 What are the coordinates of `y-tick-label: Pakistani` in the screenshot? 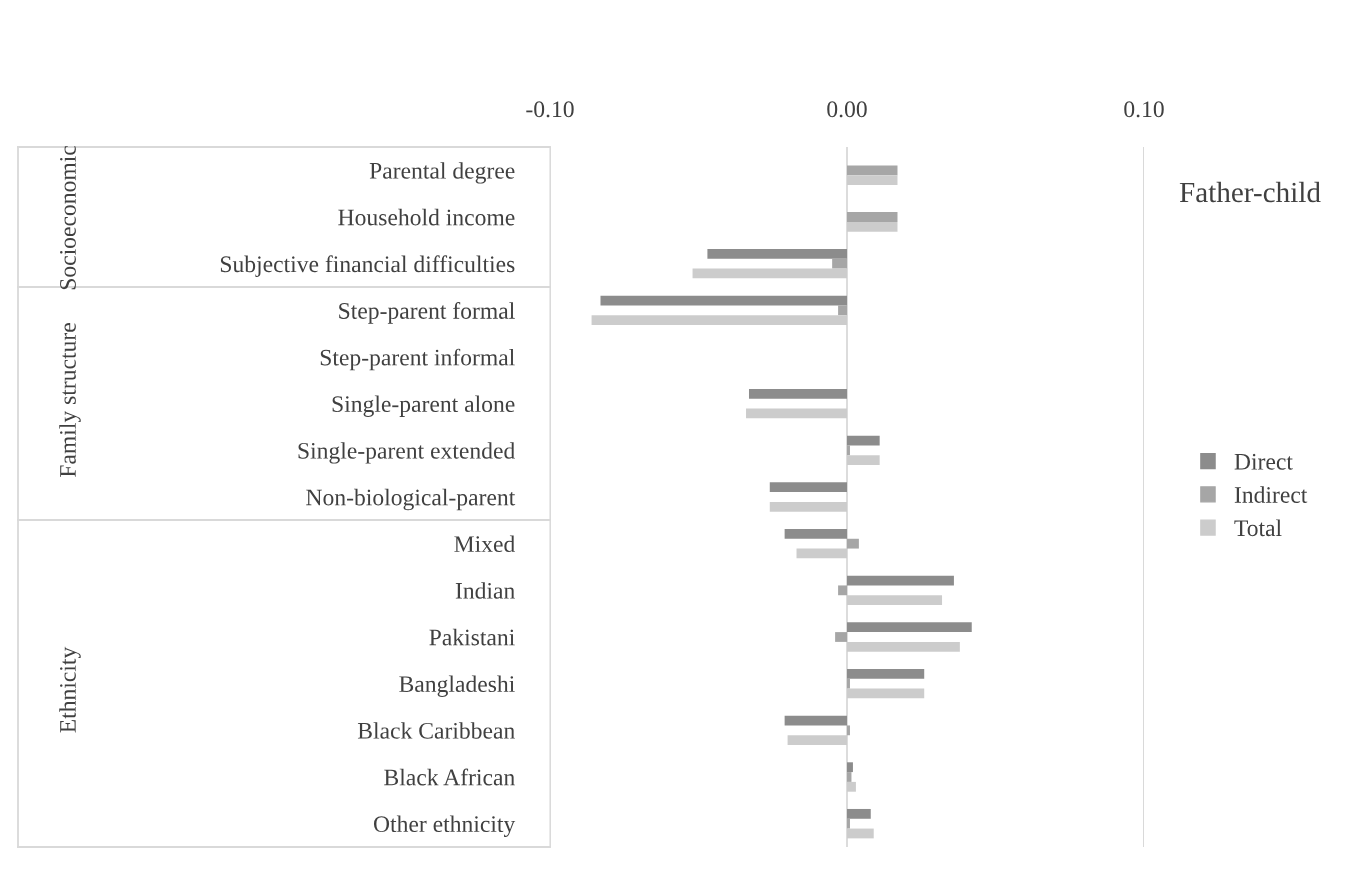 It's located at (472, 637).